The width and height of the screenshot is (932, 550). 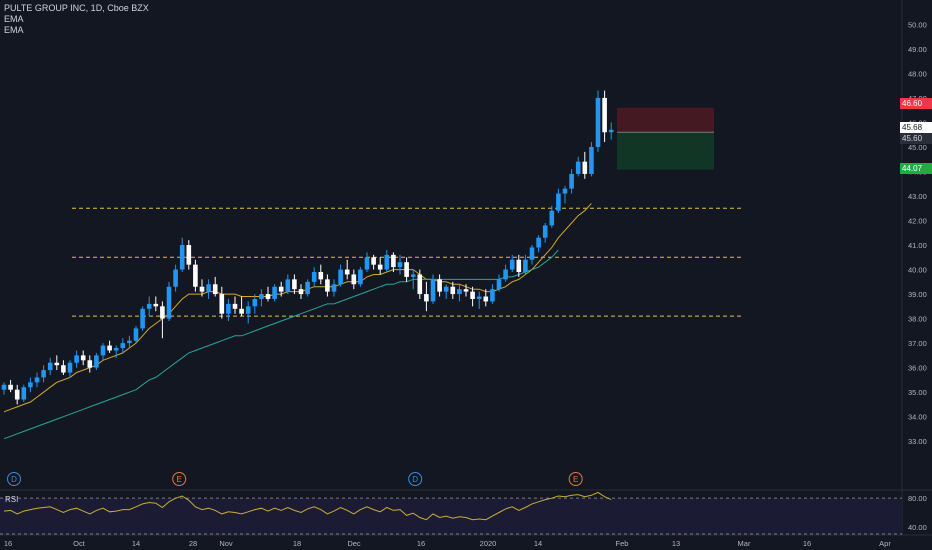 What do you see at coordinates (917, 368) in the screenshot?
I see `y-tick-label: 36.00` at bounding box center [917, 368].